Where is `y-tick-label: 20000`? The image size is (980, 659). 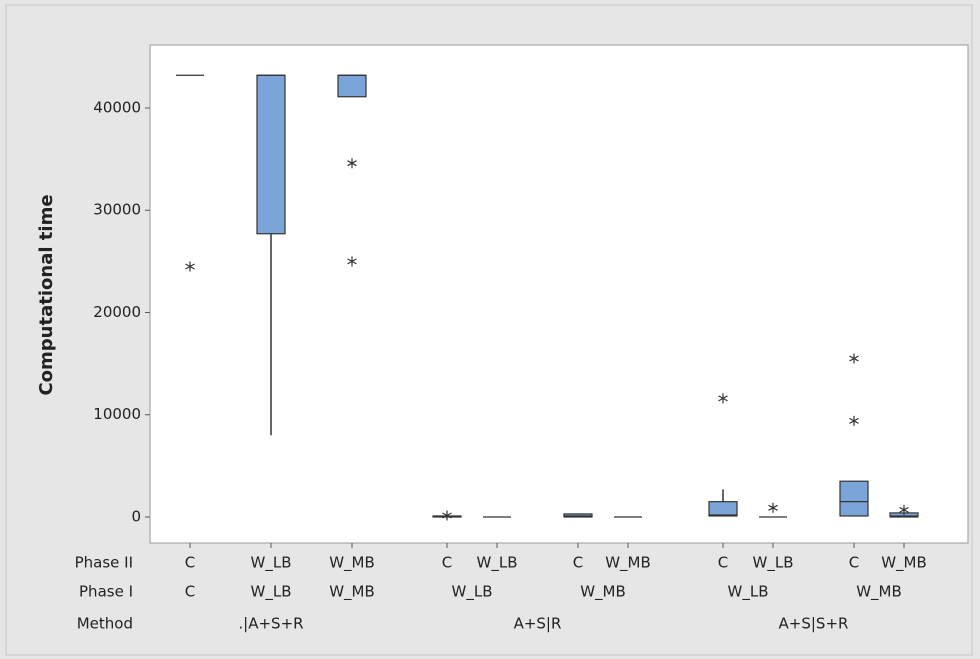
y-tick-label: 20000 is located at coordinates (117, 312).